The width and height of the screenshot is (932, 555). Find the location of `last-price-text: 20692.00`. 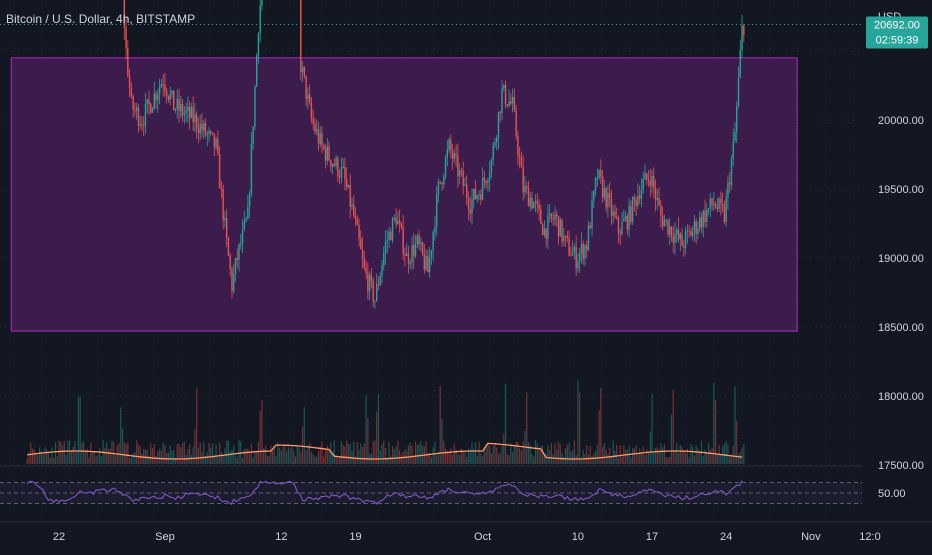

last-price-text: 20692.00 is located at coordinates (897, 25).